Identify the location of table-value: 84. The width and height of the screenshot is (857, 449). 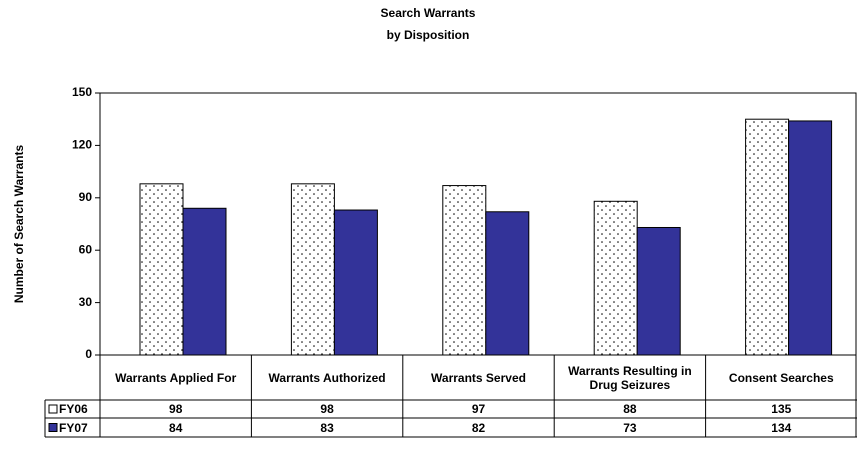
(176, 427).